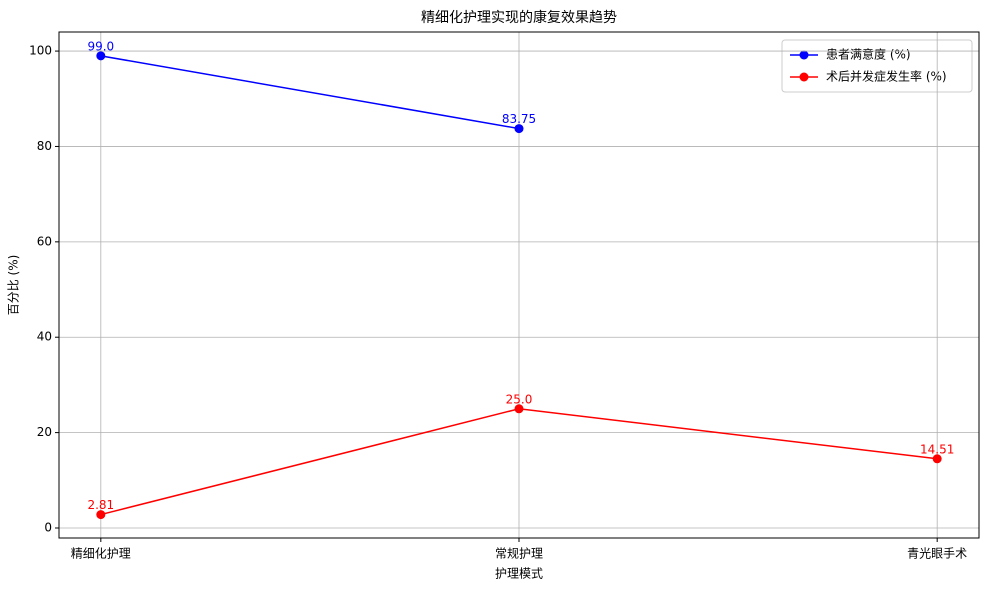 The image size is (989, 590). I want to click on value-label: 2.81, so click(100, 505).